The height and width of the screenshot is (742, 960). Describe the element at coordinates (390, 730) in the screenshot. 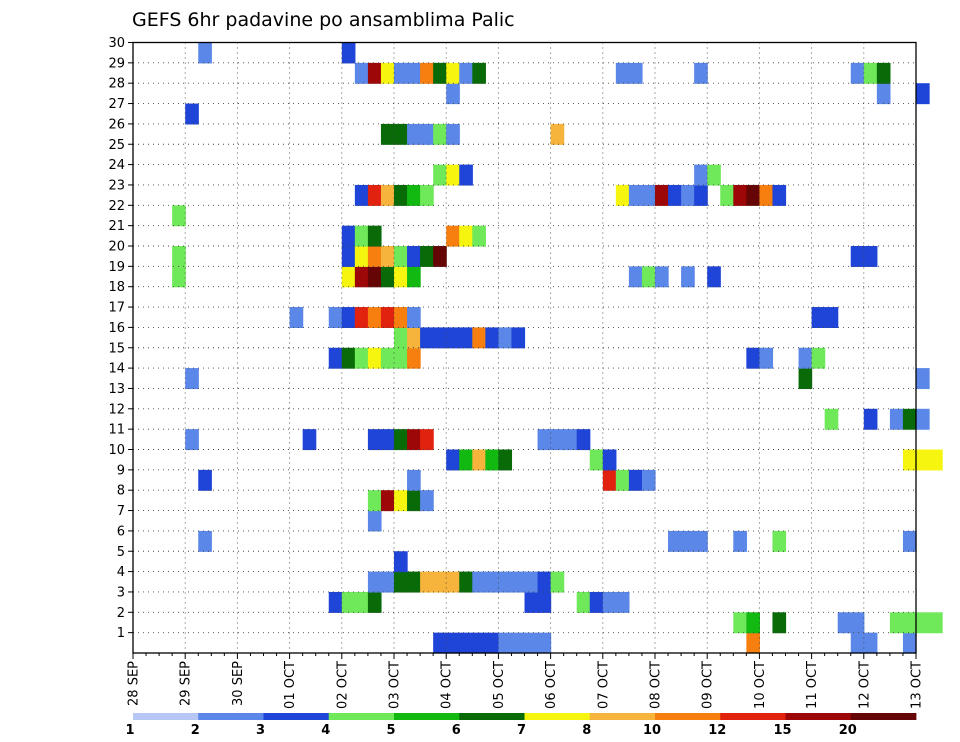

I see `colorbar-label: 5` at that location.